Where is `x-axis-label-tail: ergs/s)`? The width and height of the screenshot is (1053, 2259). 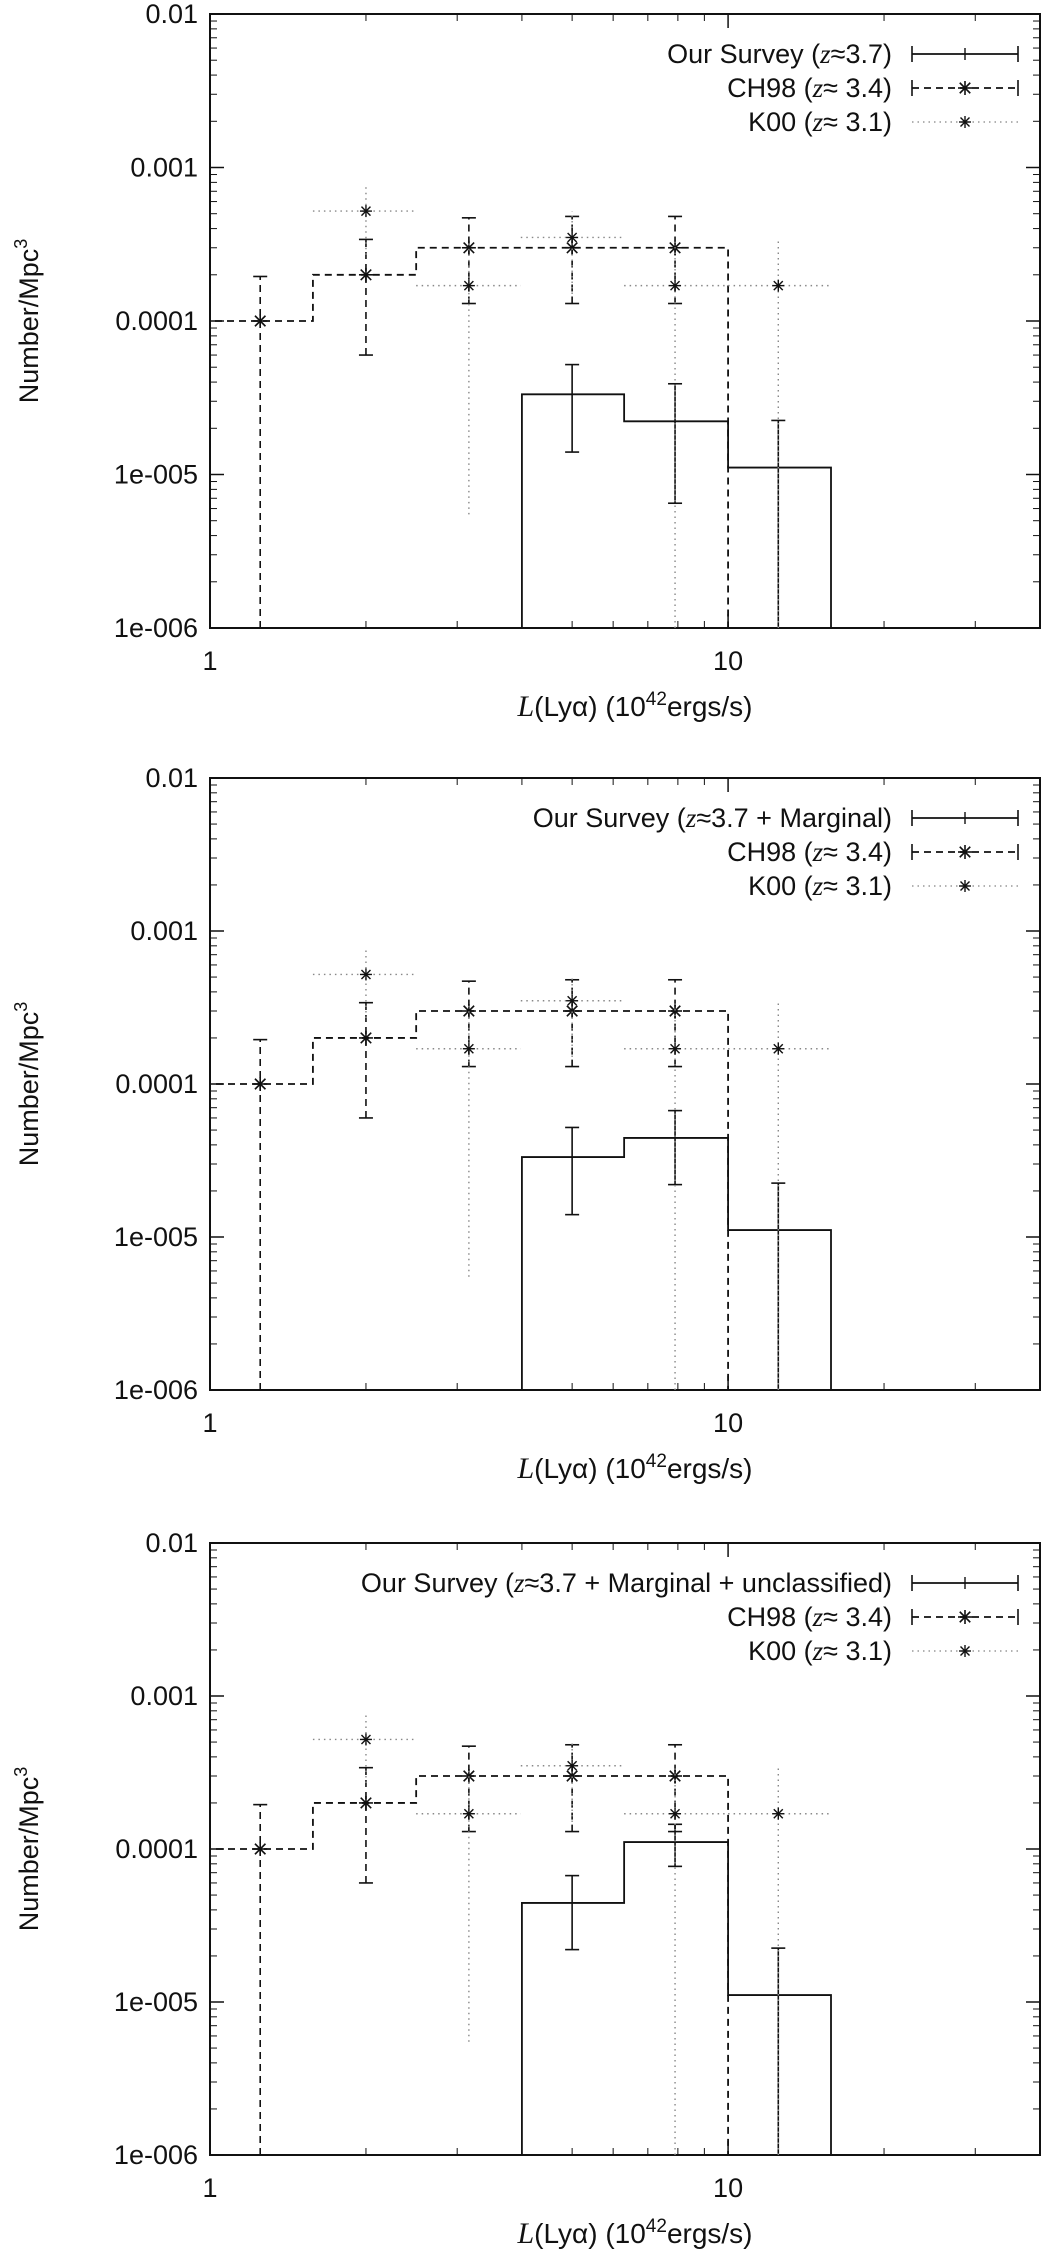
x-axis-label-tail: ergs/s) is located at coordinates (710, 1468).